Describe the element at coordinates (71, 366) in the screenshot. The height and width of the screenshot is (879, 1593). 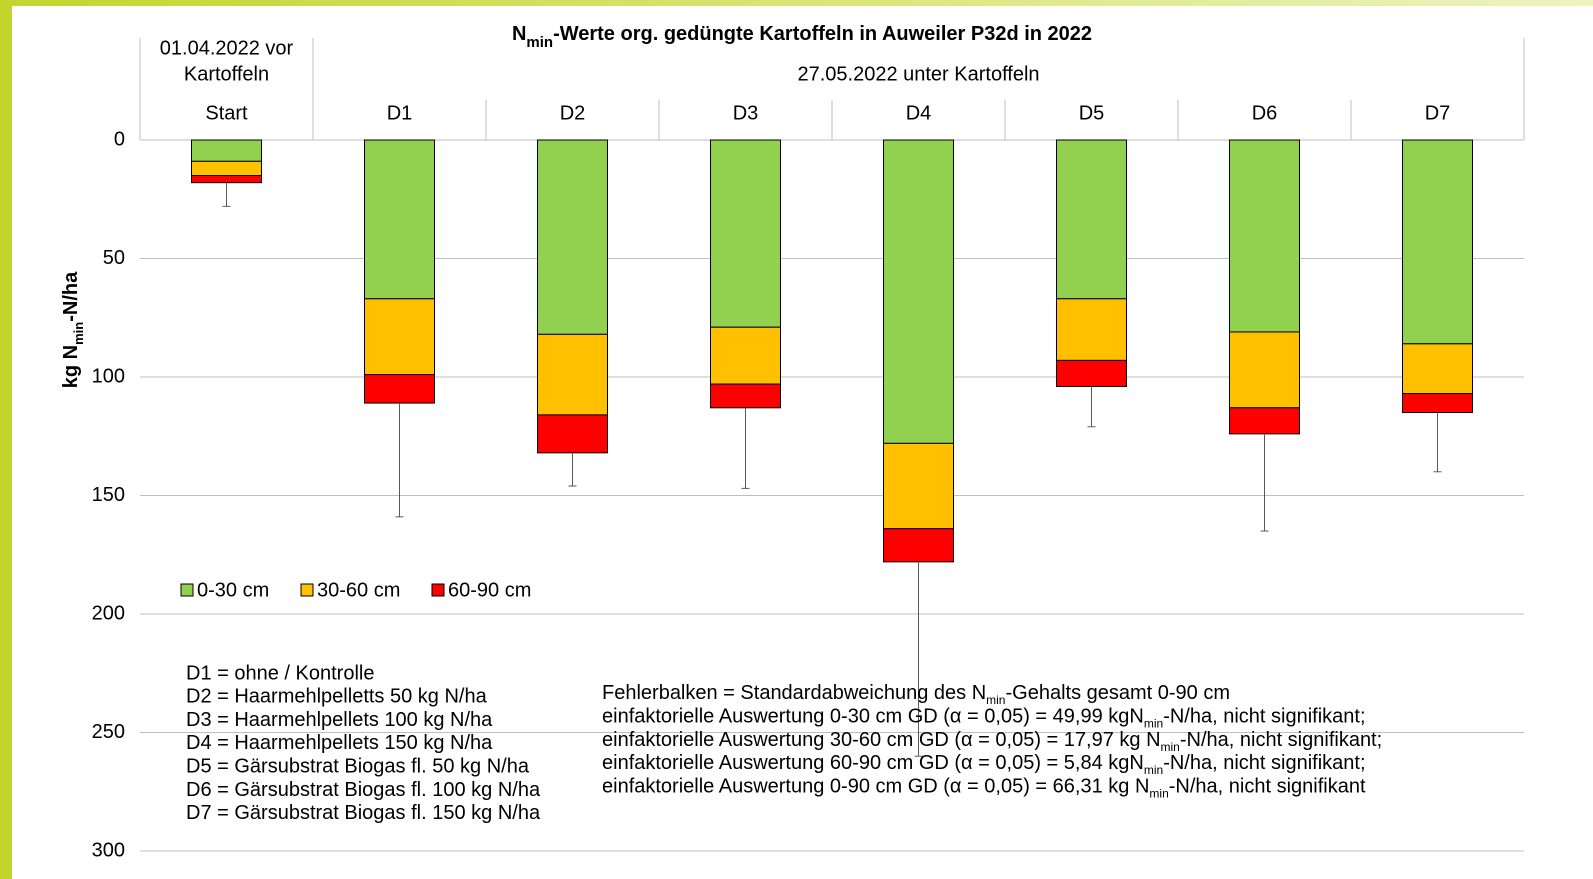
I see `y-axis-label-part: kg N` at that location.